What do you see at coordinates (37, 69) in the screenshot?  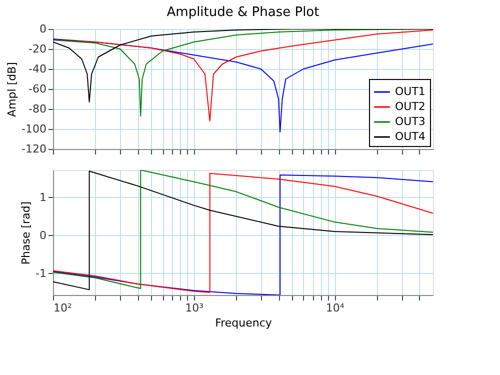 I see `y-tick-label: -40` at bounding box center [37, 69].